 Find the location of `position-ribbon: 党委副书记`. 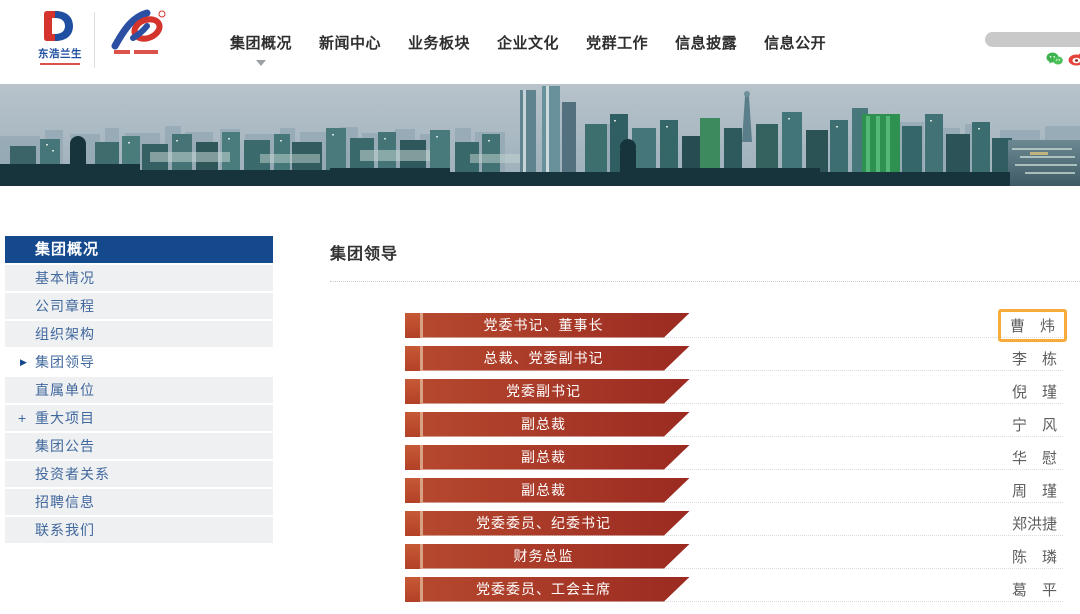

position-ribbon: 党委副书记 is located at coordinates (547, 391).